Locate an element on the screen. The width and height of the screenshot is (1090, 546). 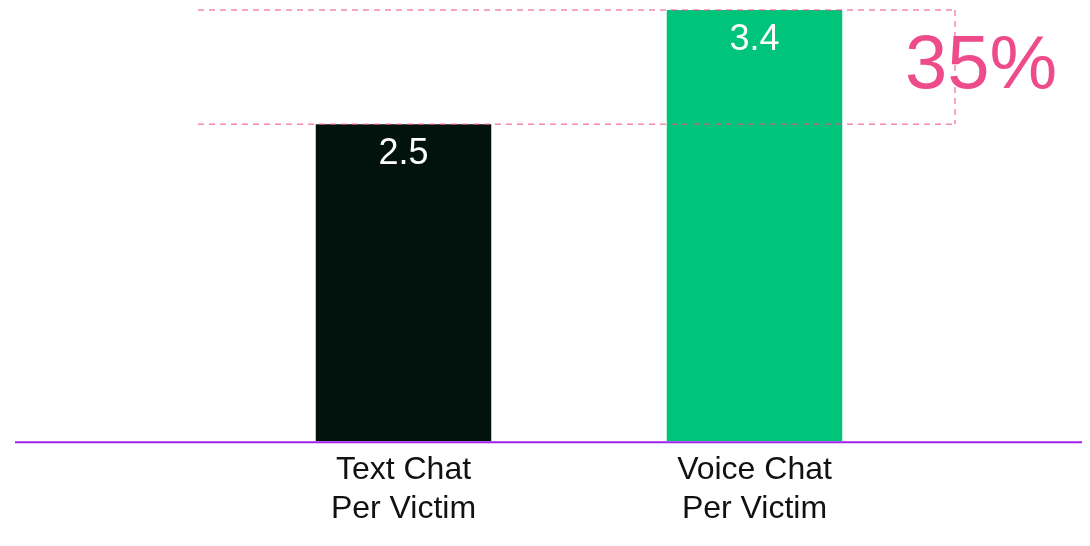
data-label: 2.5 is located at coordinates (403, 152).